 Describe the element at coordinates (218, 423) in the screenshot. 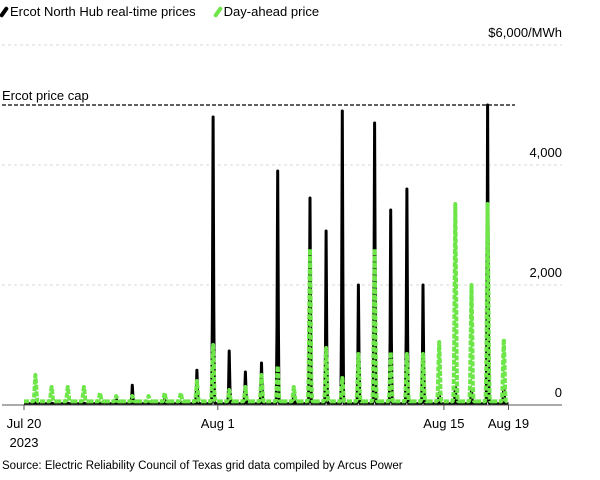

I see `x-tick-label: Aug 1` at that location.